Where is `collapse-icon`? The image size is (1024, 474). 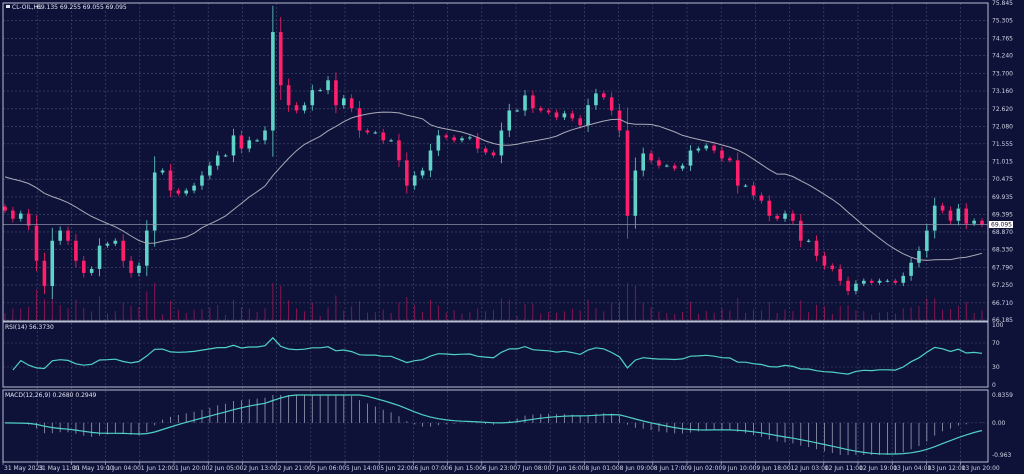
collapse-icon is located at coordinates (8, 6).